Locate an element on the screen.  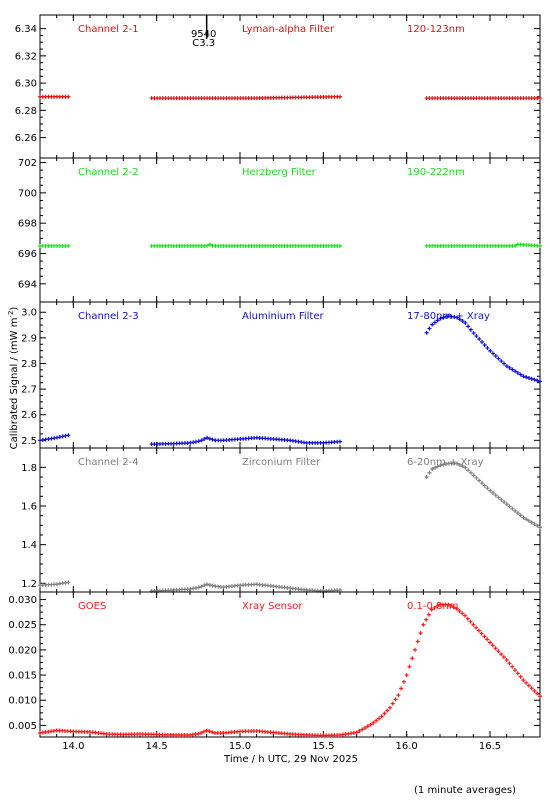
x-tick-label: 16.0 is located at coordinates (407, 746).